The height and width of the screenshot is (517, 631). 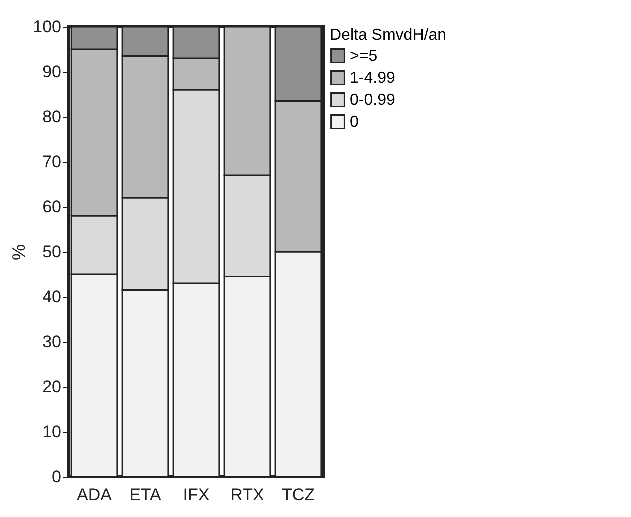 I want to click on y-tick-label: 80, so click(x=52, y=117).